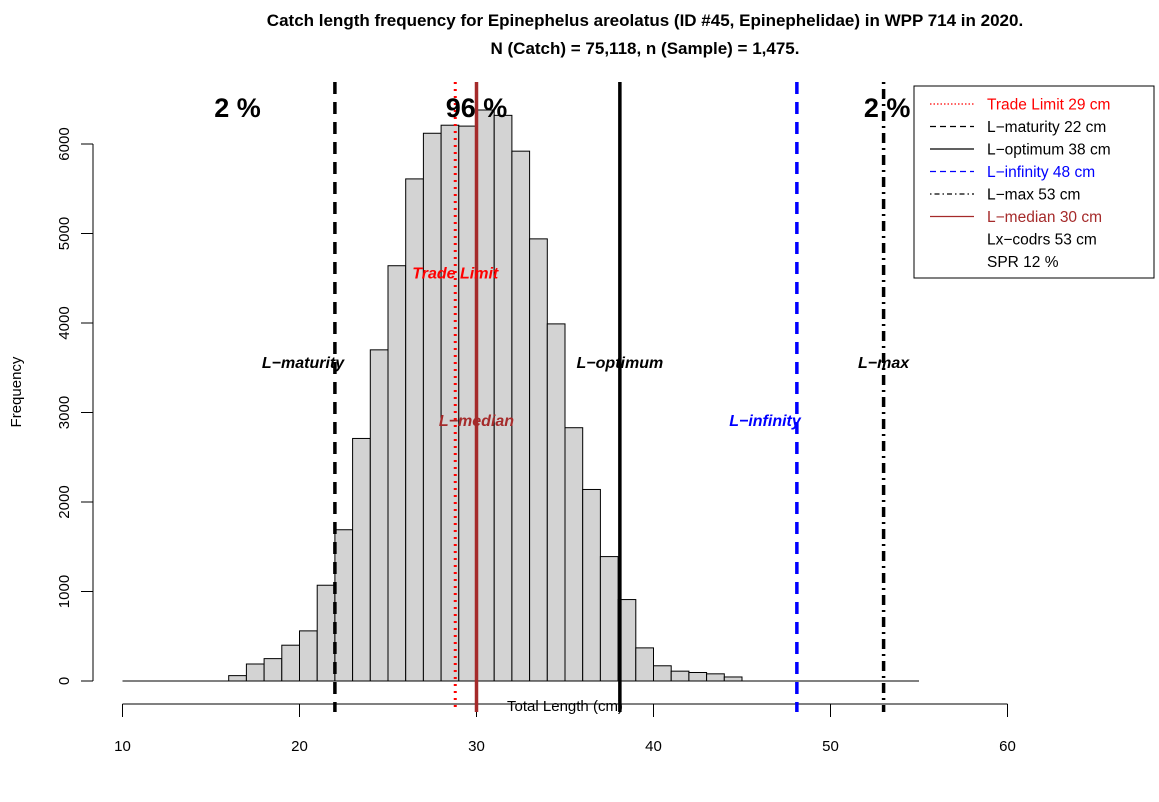  I want to click on legend-label: L−maturity 22 cm, so click(1046, 127).